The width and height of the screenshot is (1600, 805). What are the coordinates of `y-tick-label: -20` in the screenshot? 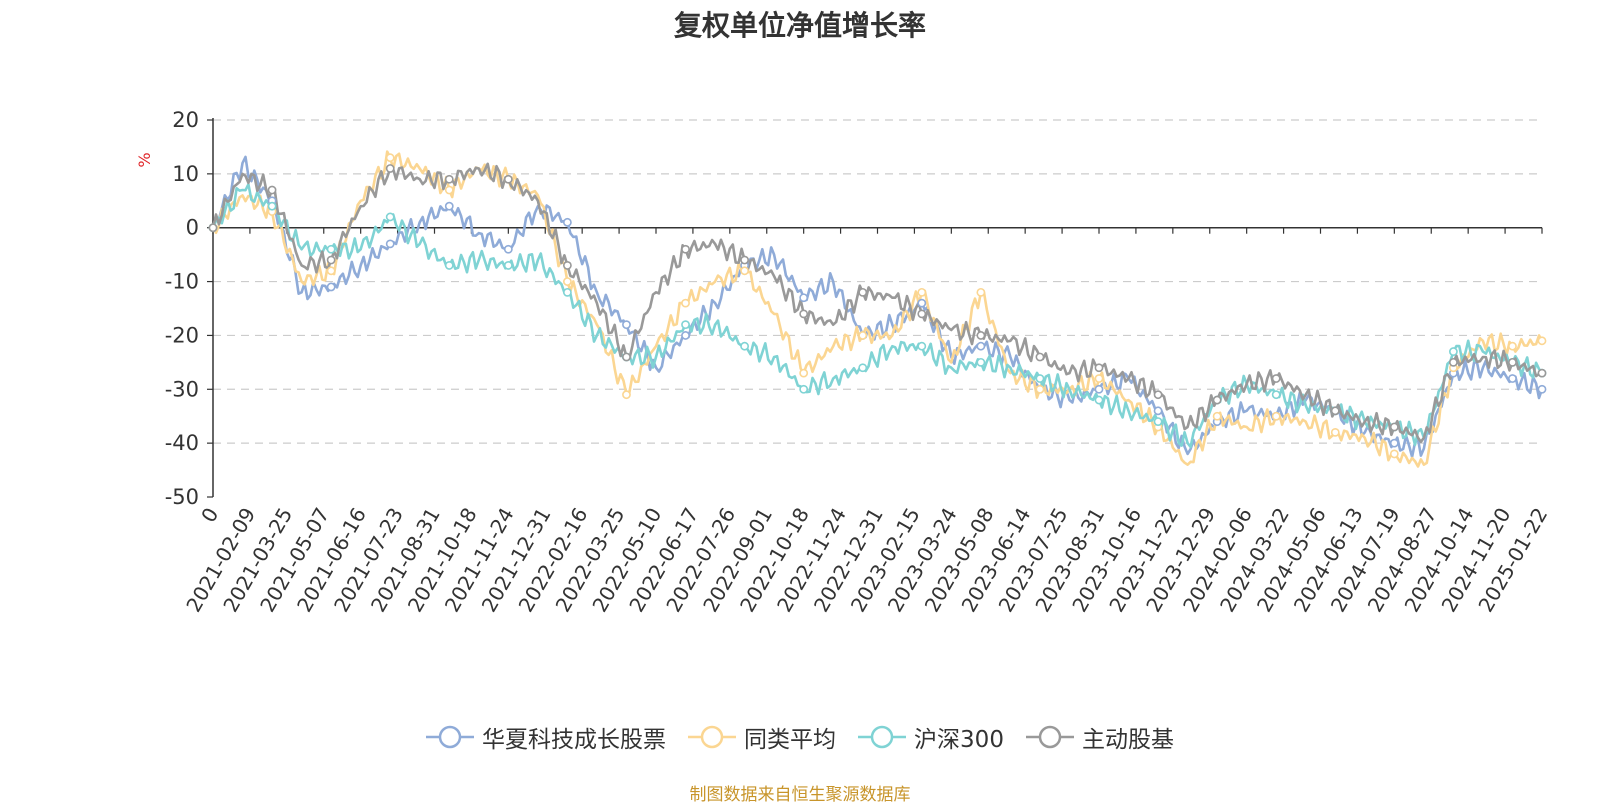 It's located at (182, 335).